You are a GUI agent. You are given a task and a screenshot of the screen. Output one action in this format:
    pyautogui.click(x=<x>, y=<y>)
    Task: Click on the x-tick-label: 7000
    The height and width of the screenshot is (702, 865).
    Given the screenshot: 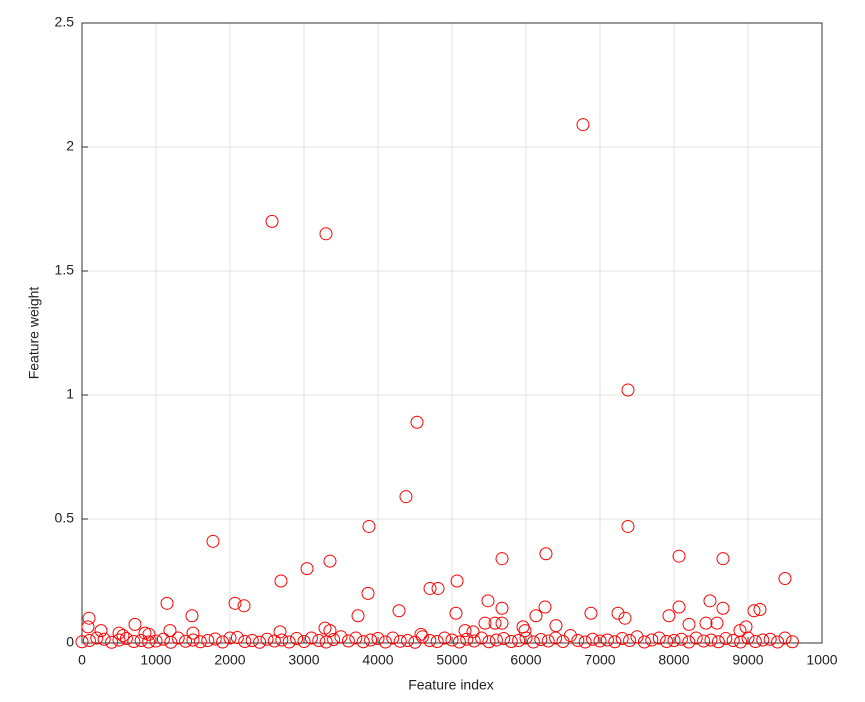 What is the action you would take?
    pyautogui.click(x=599, y=660)
    